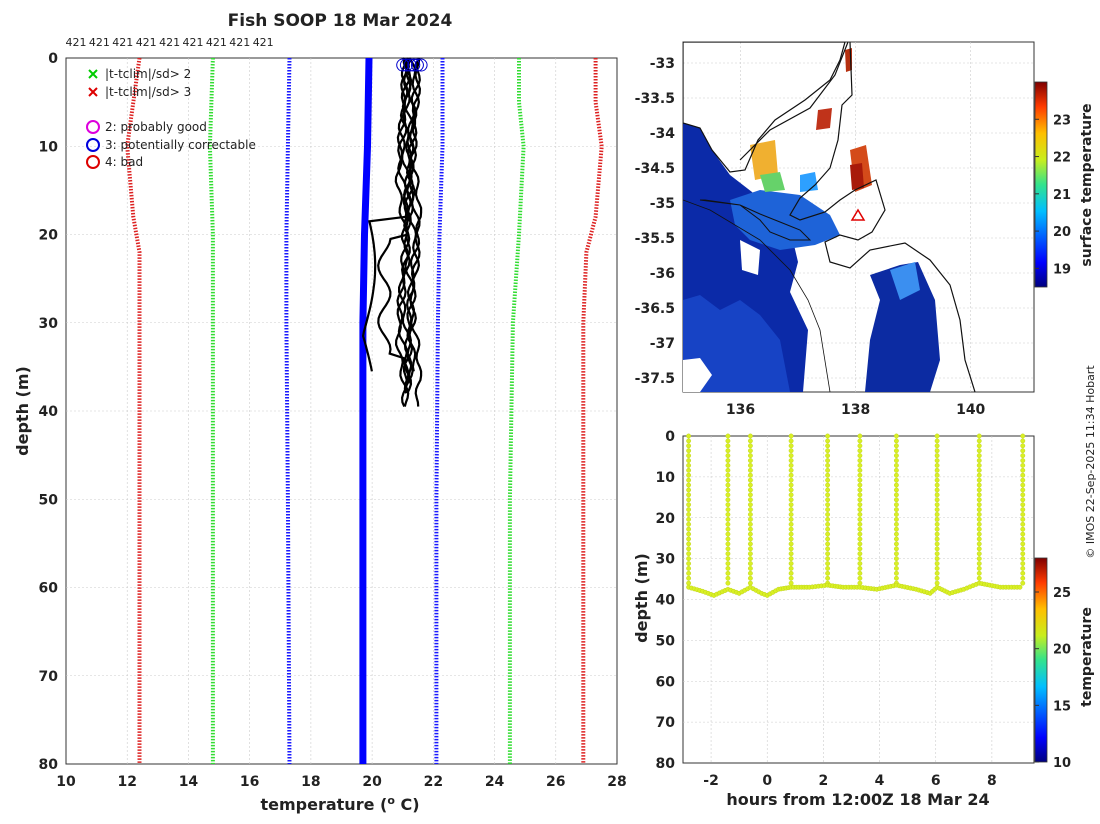  What do you see at coordinates (339, 804) in the screenshot?
I see `x-axis-label: temperature (o C)` at bounding box center [339, 804].